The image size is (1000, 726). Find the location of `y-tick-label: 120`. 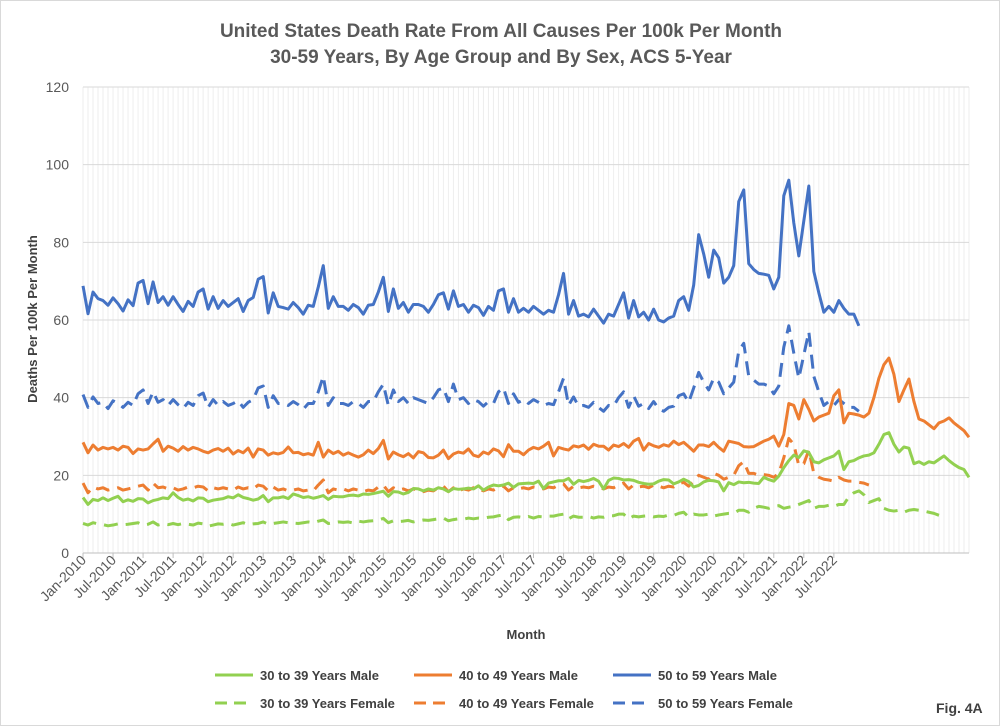

y-tick-label: 120 is located at coordinates (58, 87).